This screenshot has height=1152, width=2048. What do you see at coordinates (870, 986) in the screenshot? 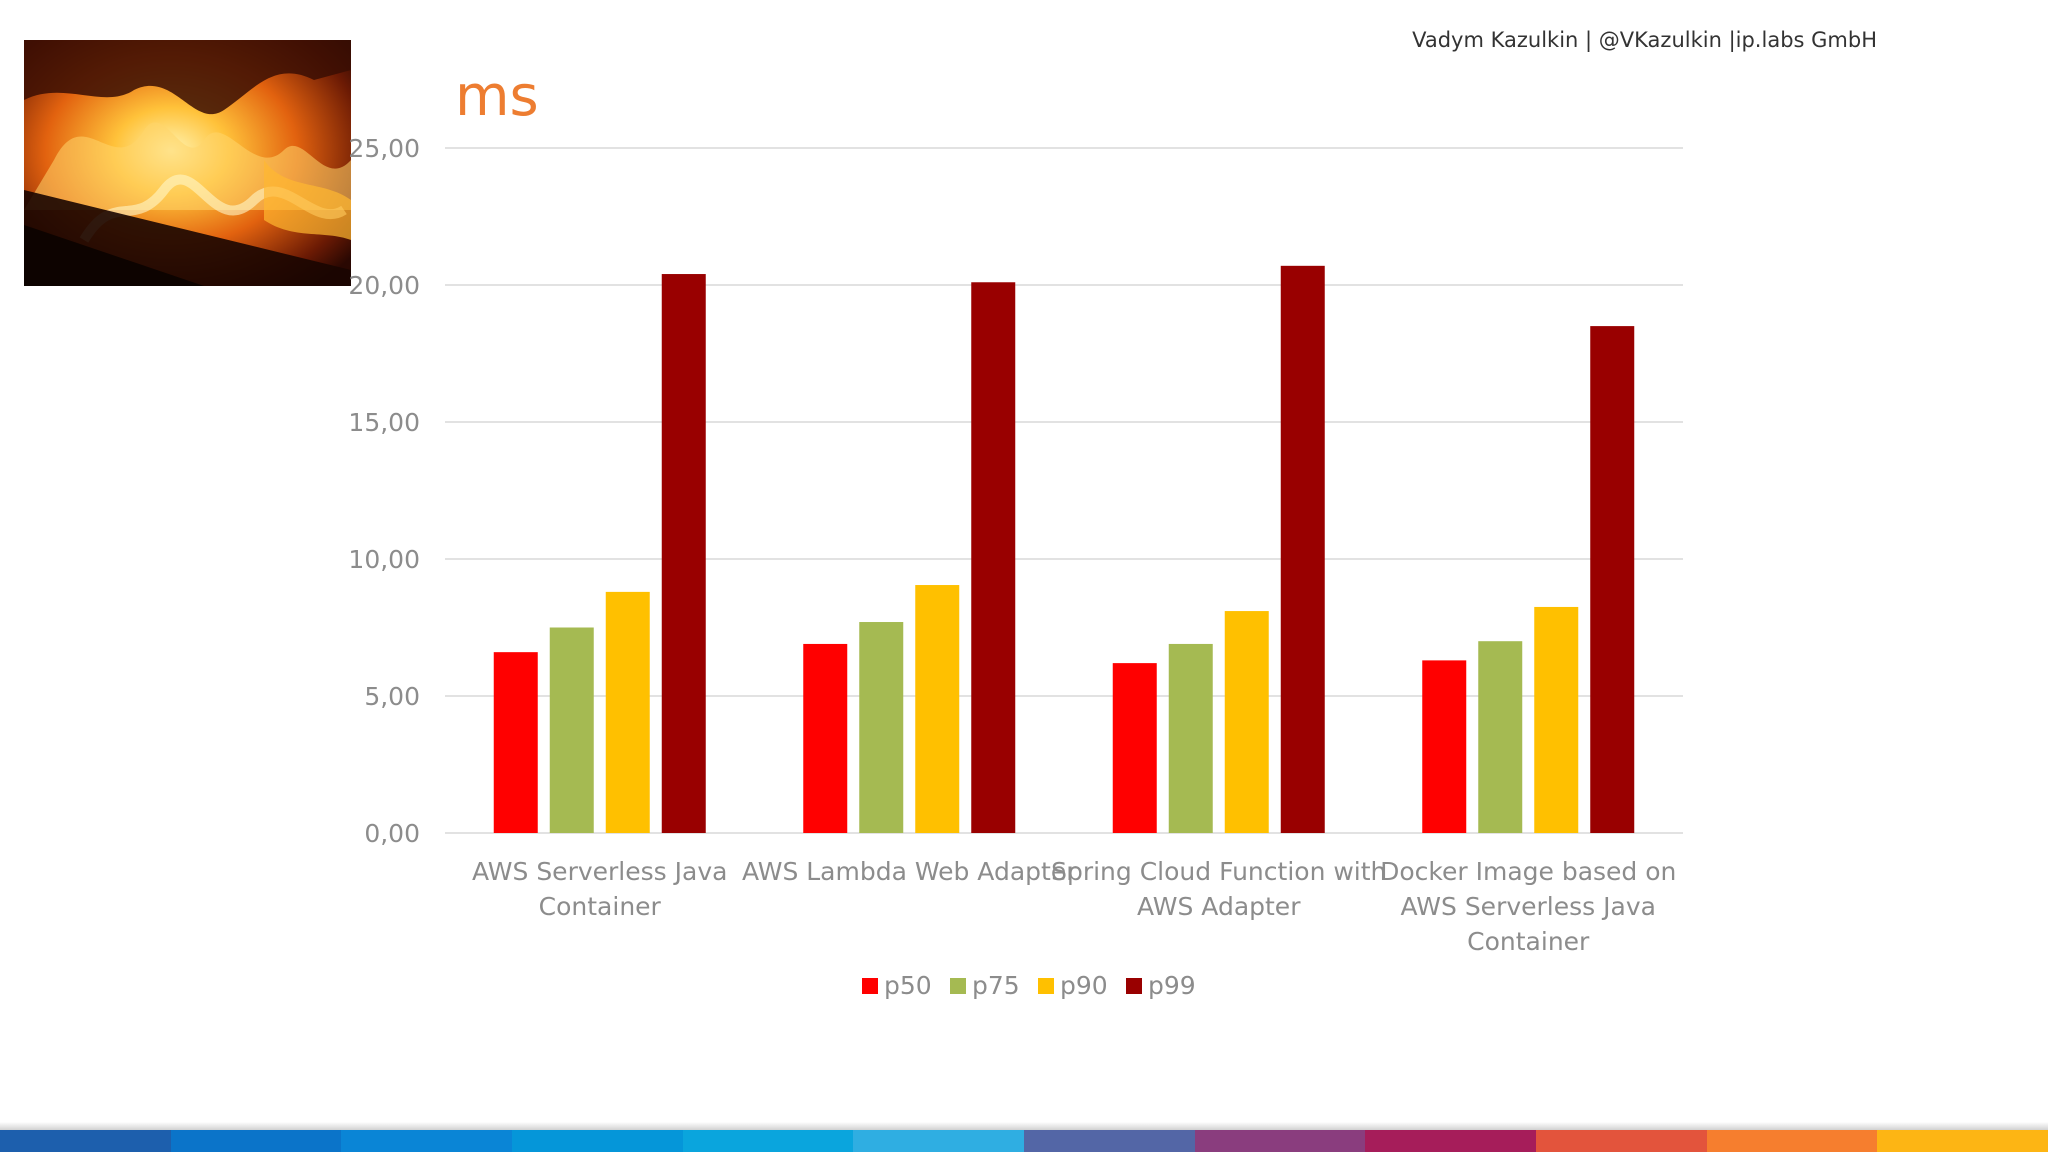
I see `legend-swatch-p50` at bounding box center [870, 986].